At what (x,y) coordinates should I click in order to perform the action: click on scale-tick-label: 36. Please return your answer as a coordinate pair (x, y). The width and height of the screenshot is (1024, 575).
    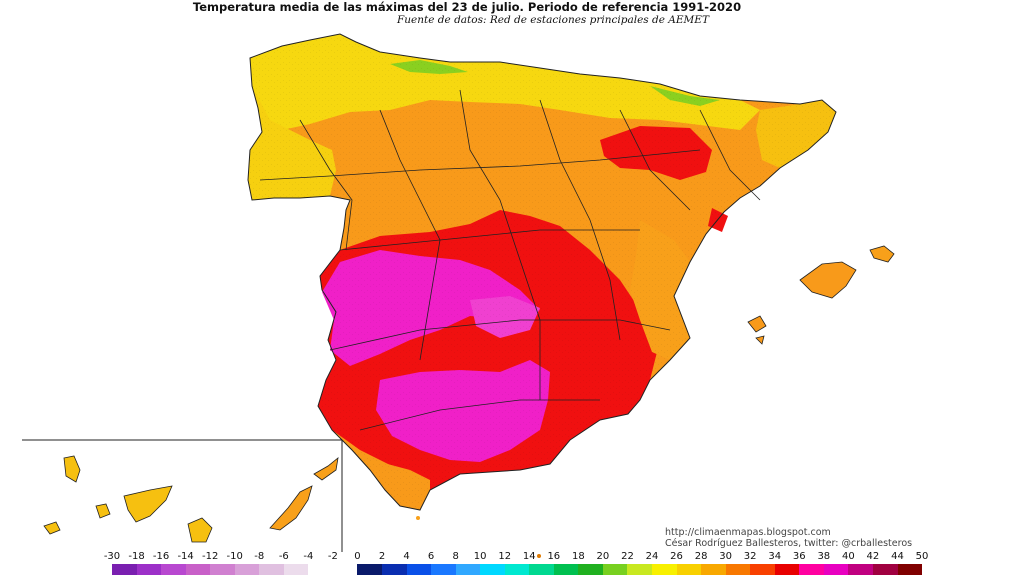
    Looking at the image, I should click on (799, 556).